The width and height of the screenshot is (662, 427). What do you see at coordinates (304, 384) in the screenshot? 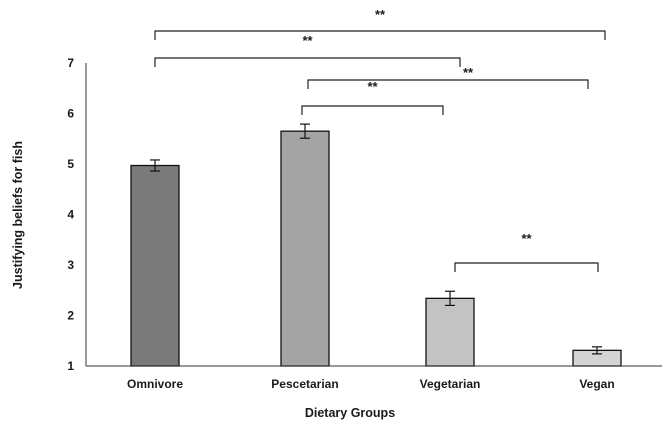
I see `x-category-label: Pescetarian` at bounding box center [304, 384].